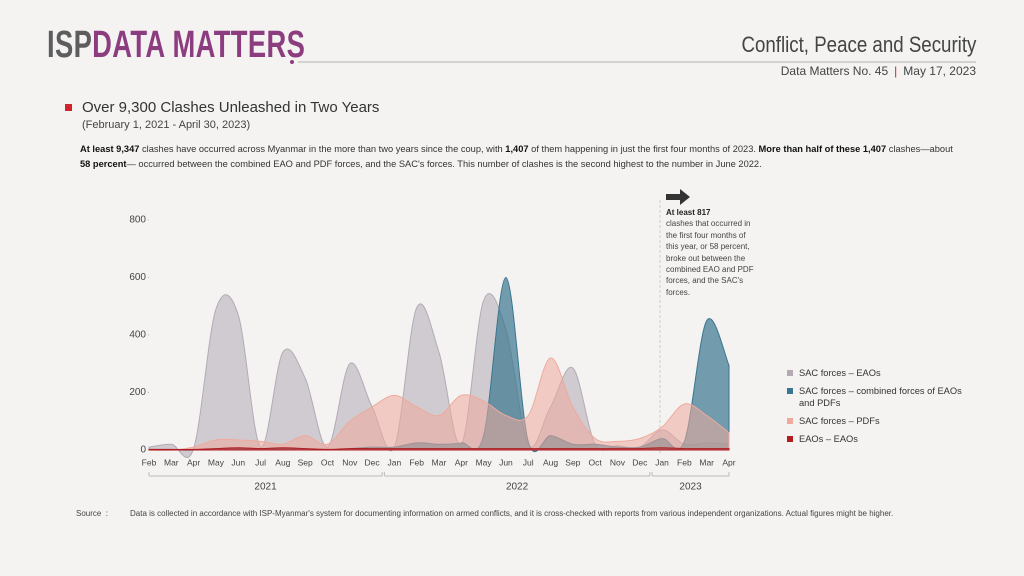 The image size is (1024, 576). What do you see at coordinates (690, 487) in the screenshot?
I see `year-label: 2023` at bounding box center [690, 487].